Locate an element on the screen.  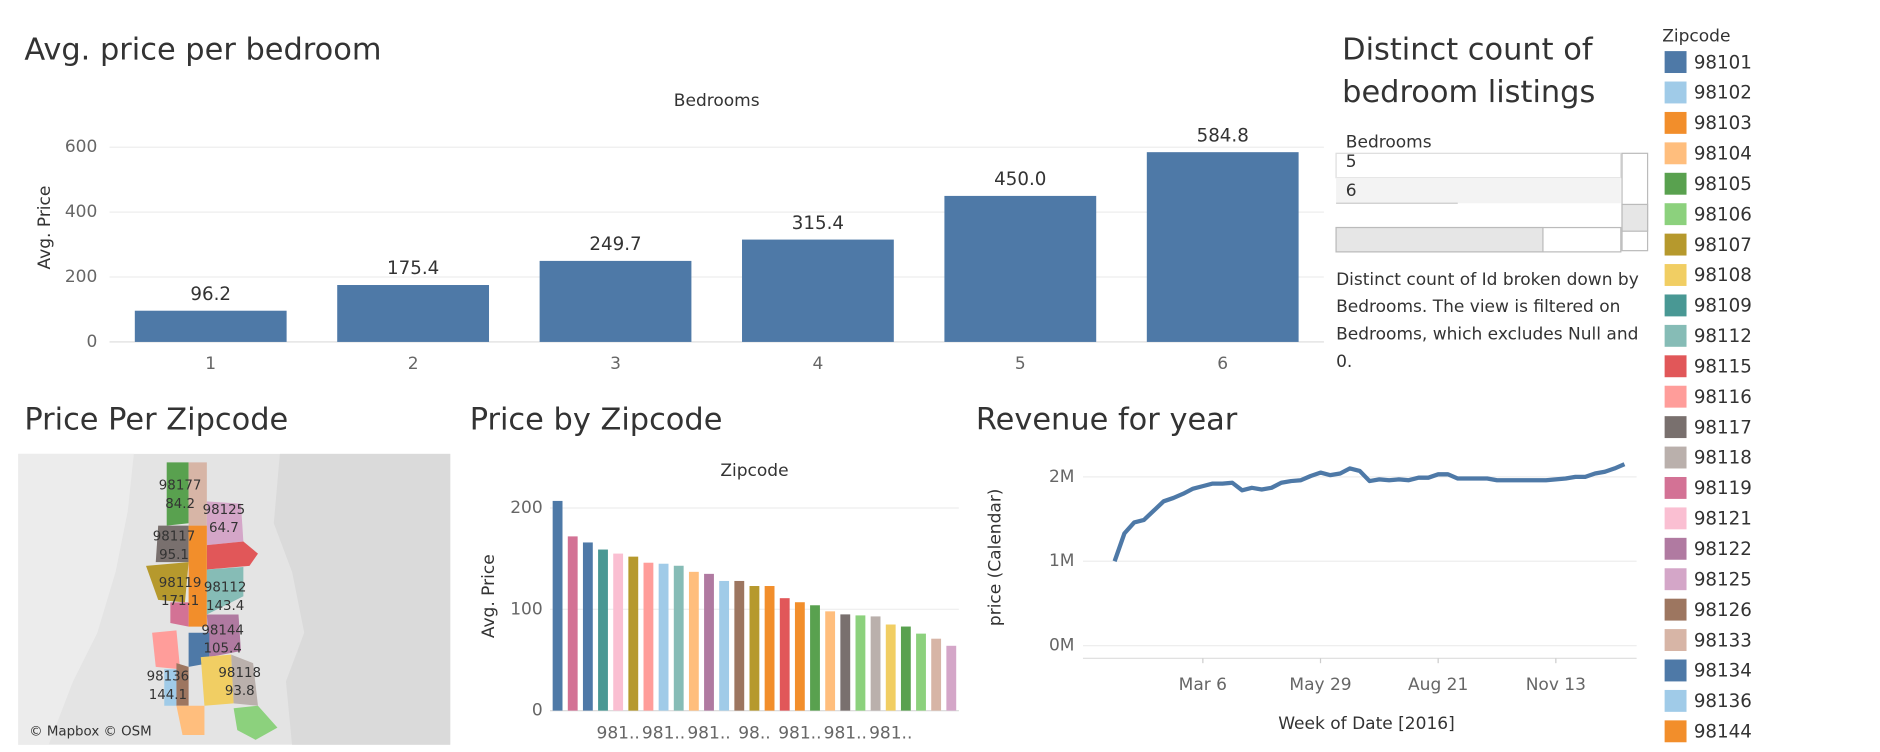
legend-label: 98103 is located at coordinates (1723, 123).